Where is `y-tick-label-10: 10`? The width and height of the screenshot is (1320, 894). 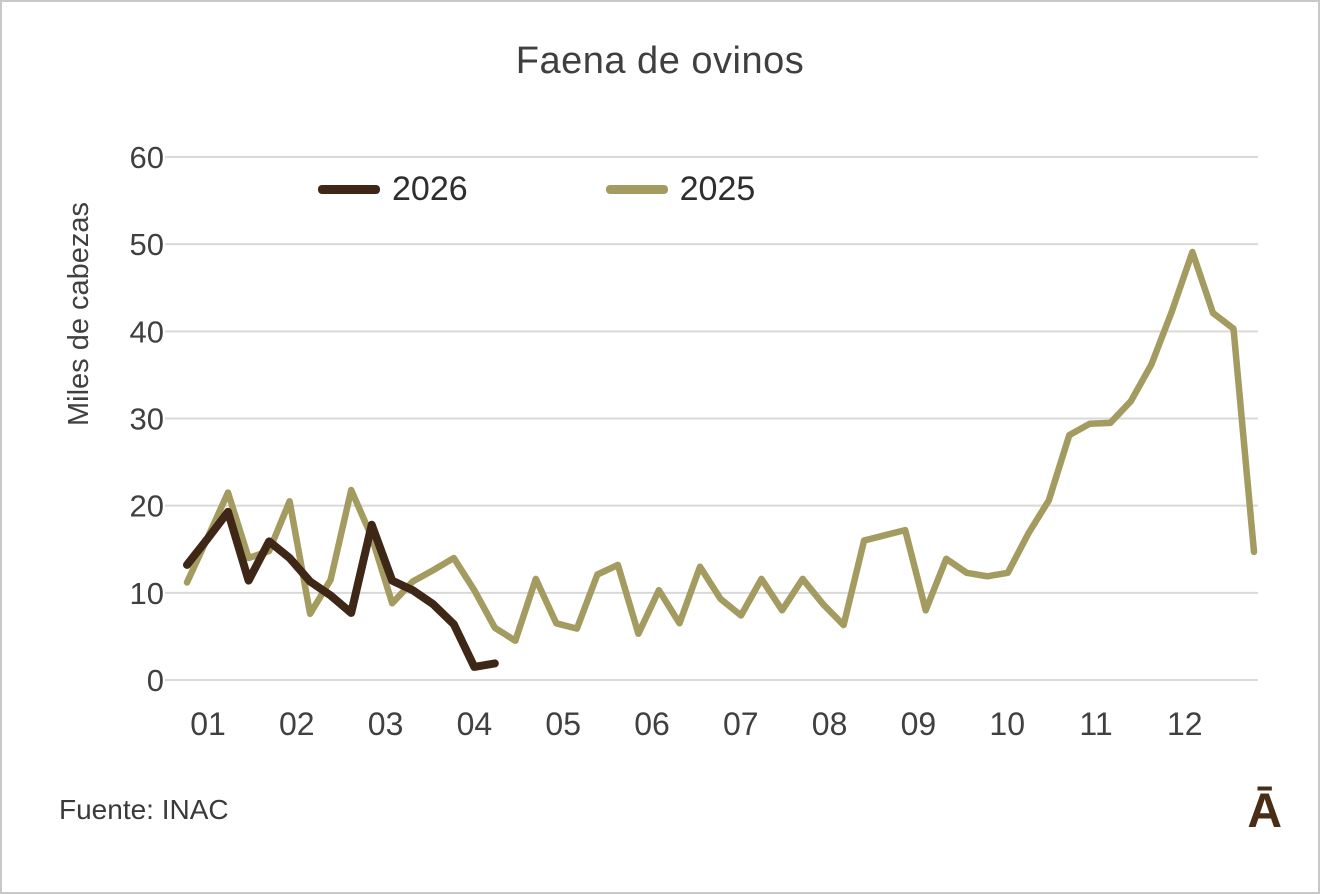
y-tick-label-10: 10 is located at coordinates (147, 593).